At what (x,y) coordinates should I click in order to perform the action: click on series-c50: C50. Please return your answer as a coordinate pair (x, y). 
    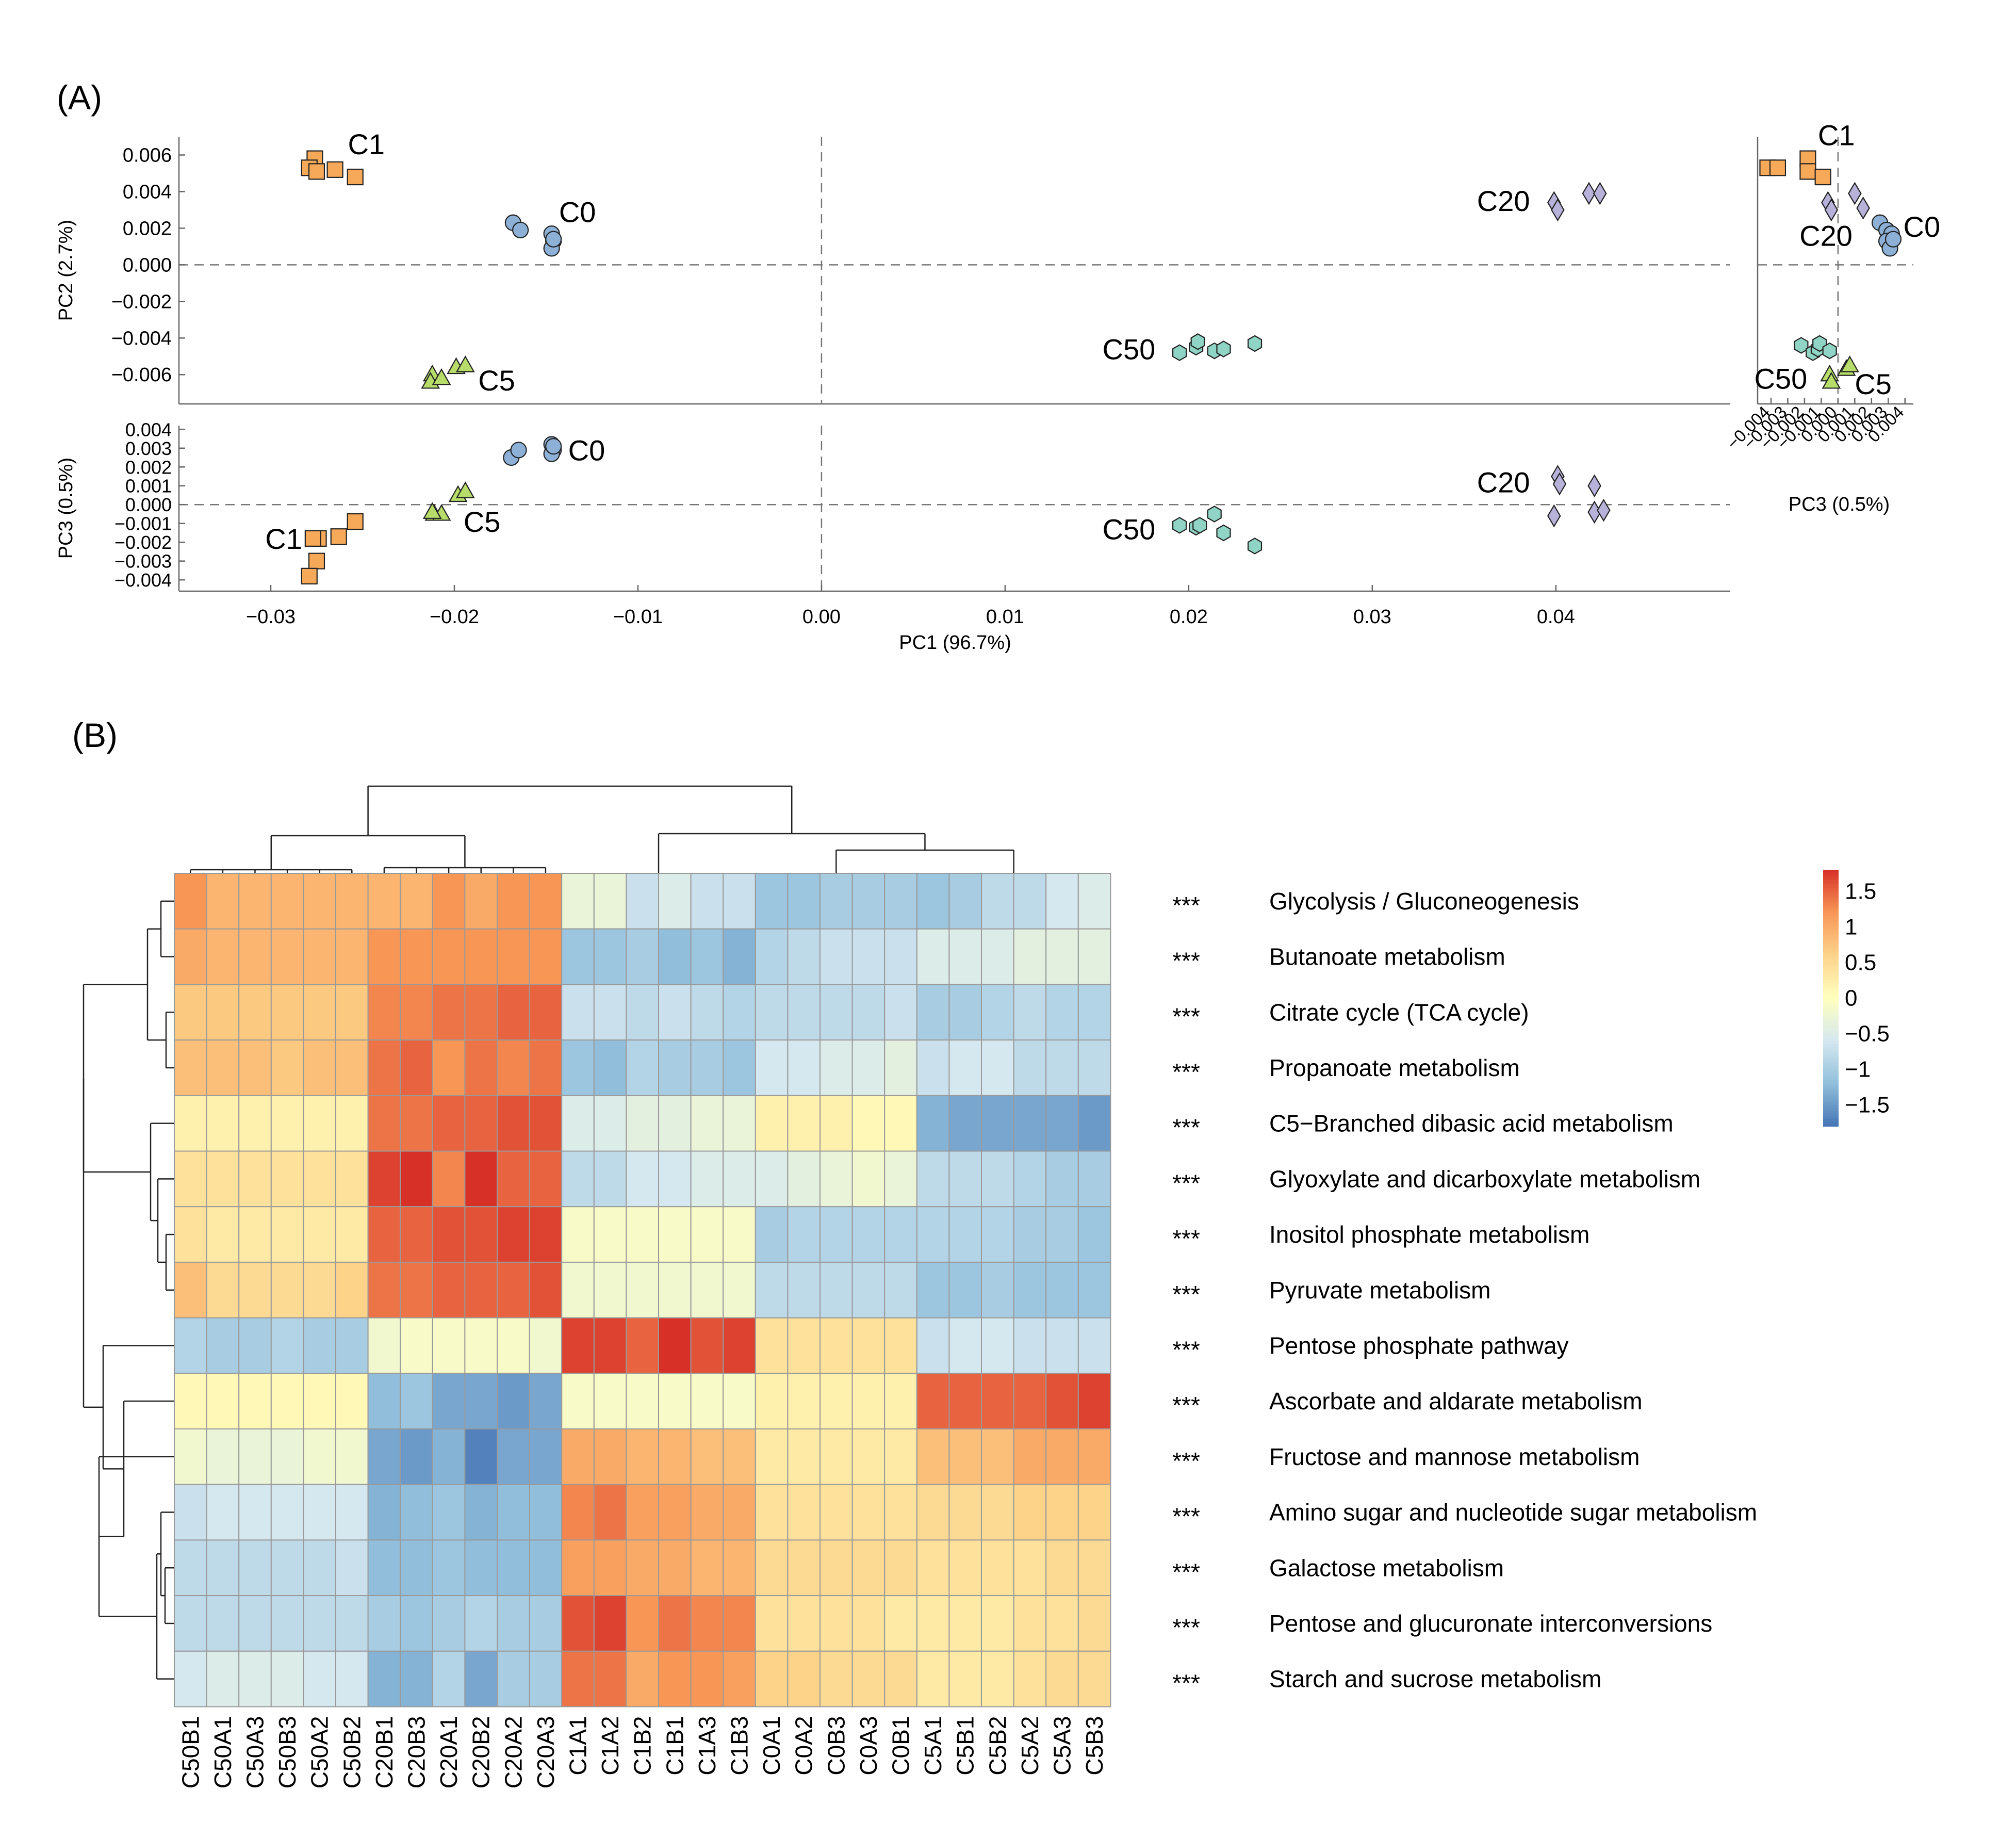
    Looking at the image, I should click on (1183, 349).